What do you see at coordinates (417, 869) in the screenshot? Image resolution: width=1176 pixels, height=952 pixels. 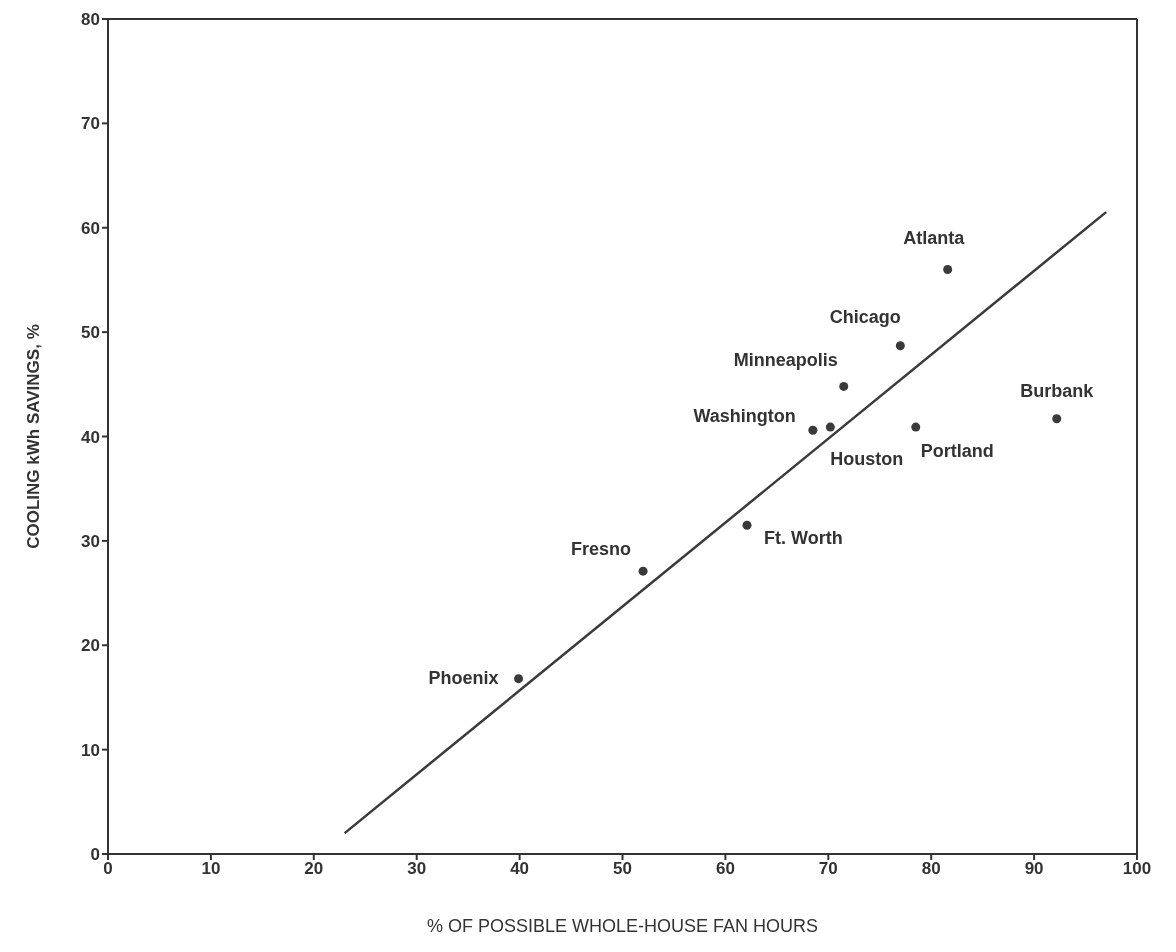 I see `x-tick-label: 30` at bounding box center [417, 869].